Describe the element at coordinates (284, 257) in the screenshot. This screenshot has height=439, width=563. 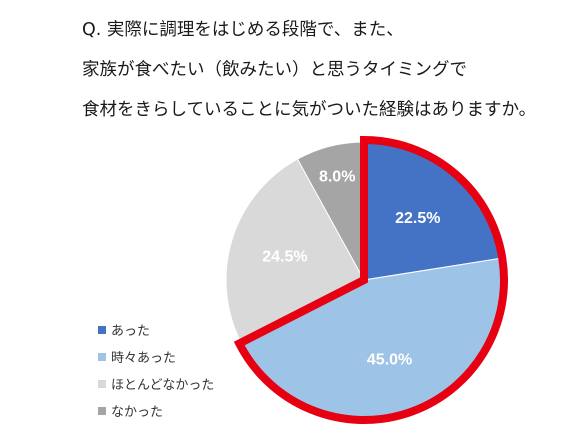
I see `pie-slice-label-2: 24.5%` at that location.